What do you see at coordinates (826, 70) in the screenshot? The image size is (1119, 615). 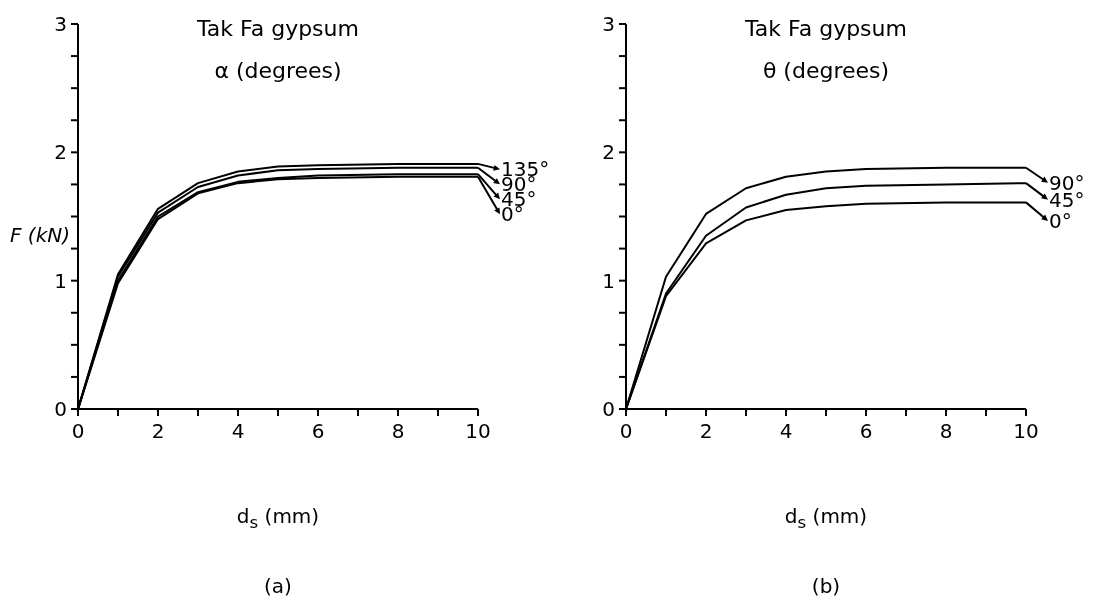 I see `legend-title: θ (degrees)` at bounding box center [826, 70].